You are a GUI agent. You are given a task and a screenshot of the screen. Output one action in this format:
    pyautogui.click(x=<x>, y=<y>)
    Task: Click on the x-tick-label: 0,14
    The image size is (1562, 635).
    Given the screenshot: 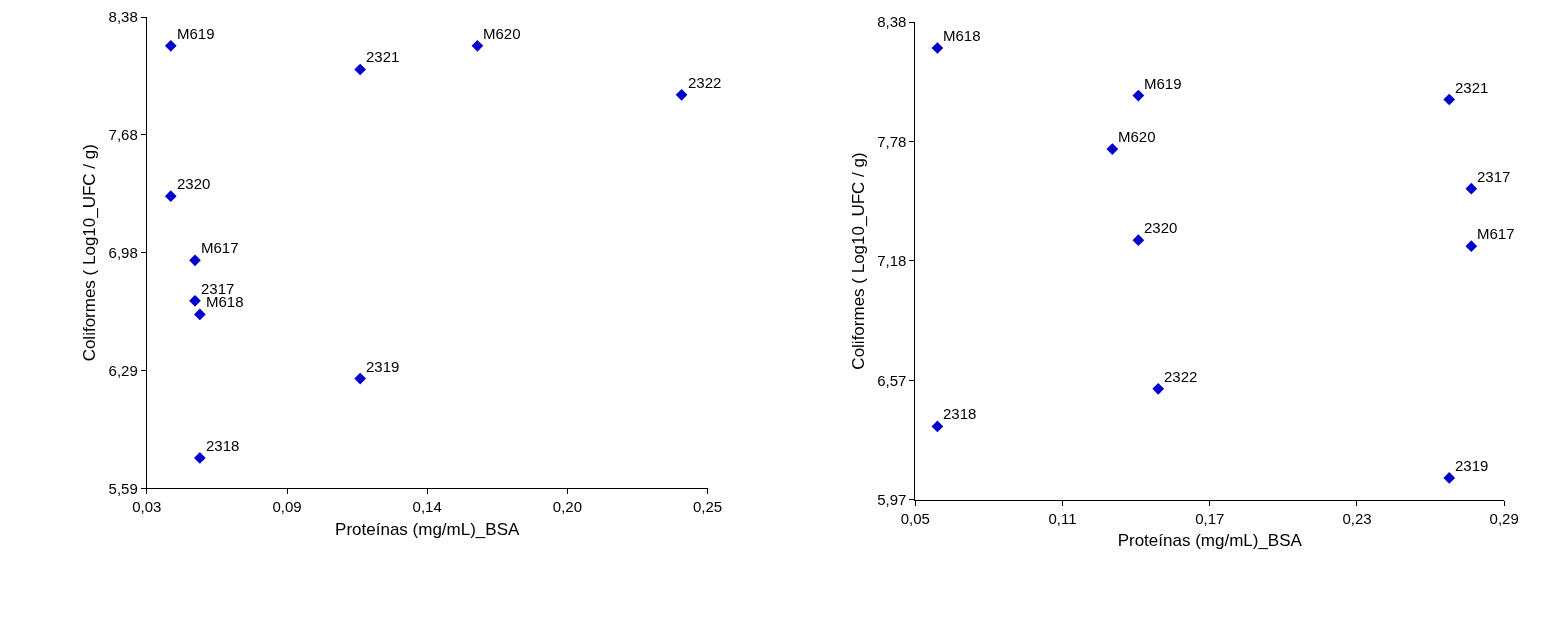 What is the action you would take?
    pyautogui.click(x=427, y=507)
    